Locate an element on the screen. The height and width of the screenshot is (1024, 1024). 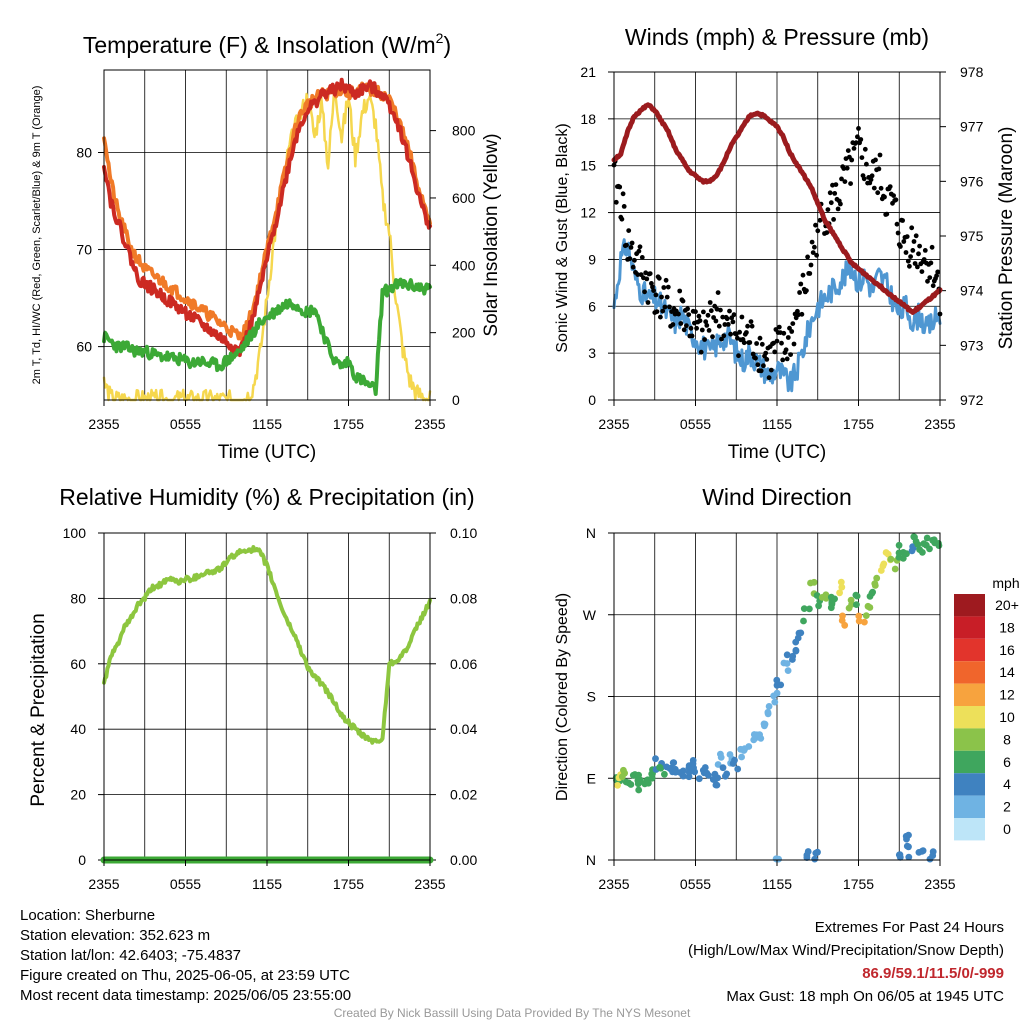
wind-y-tick-label: 15 is located at coordinates (588, 166).